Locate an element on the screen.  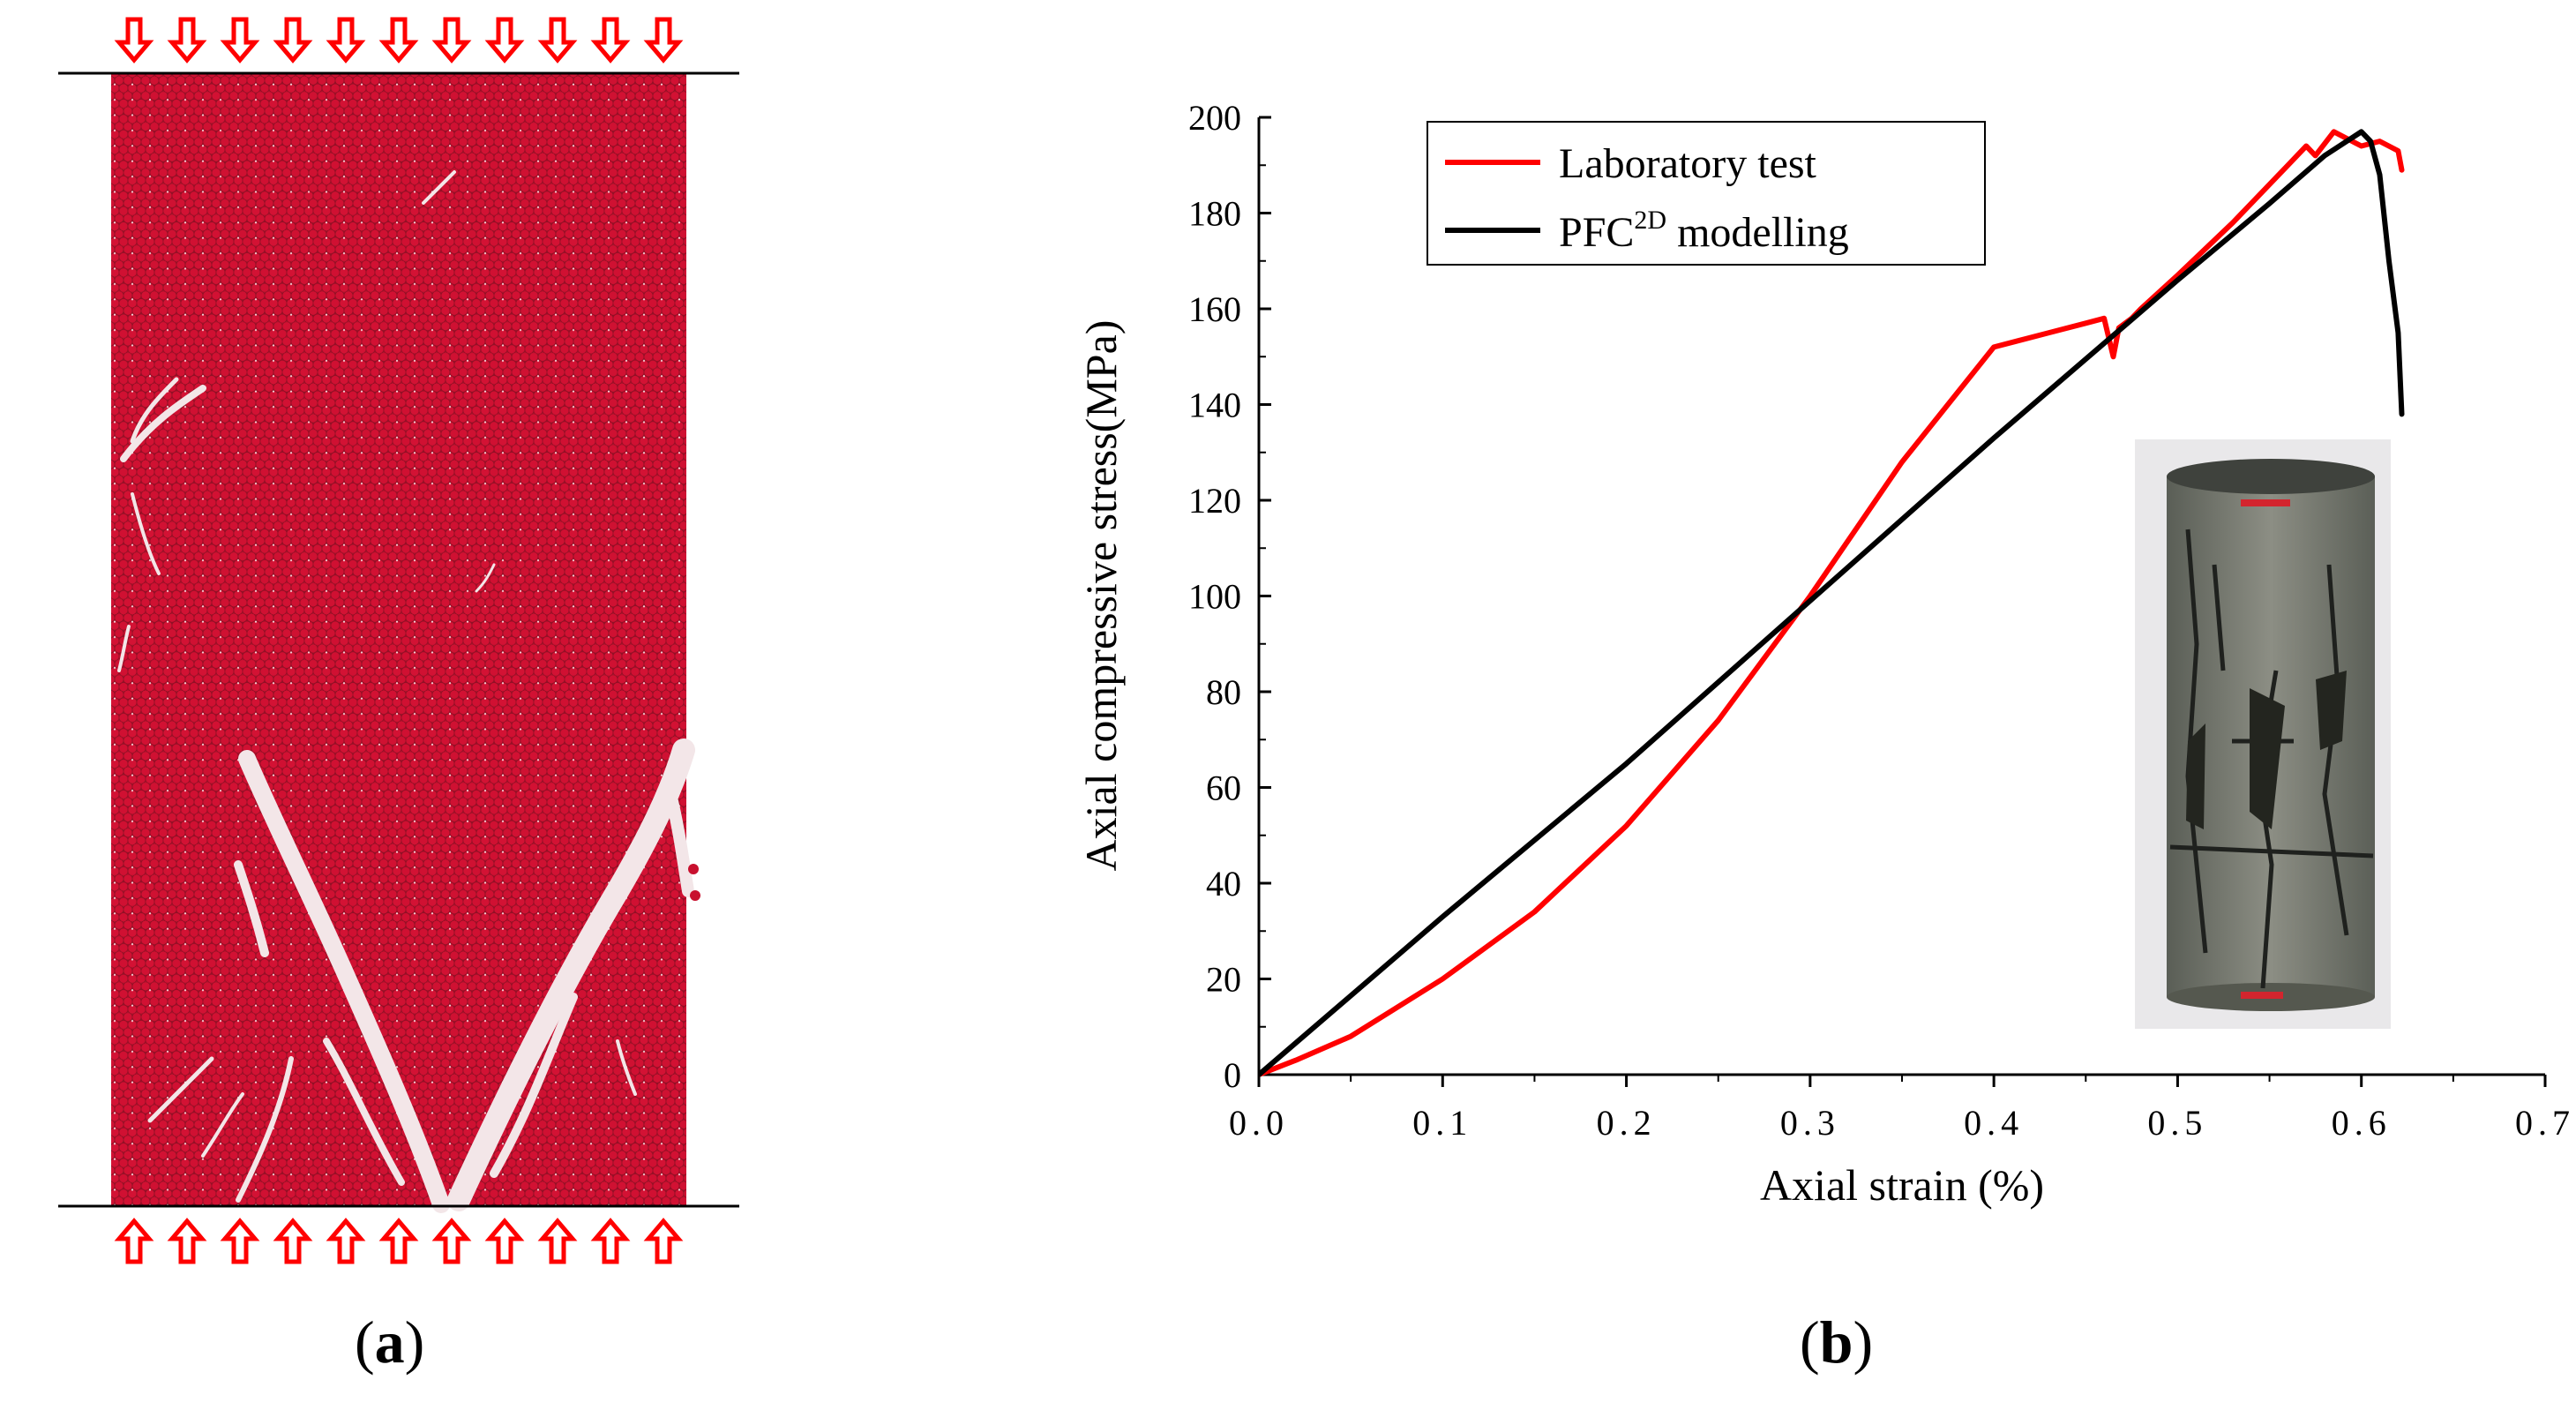
panel-b-label: (b) is located at coordinates (1837, 1342).